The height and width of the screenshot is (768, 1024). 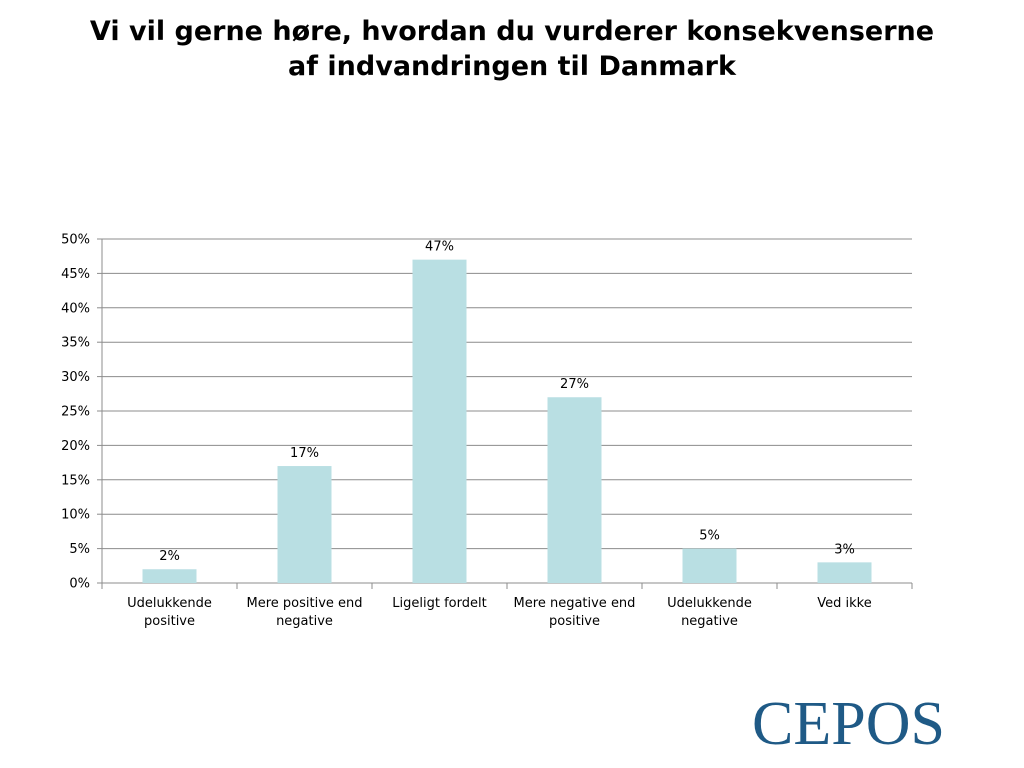 What do you see at coordinates (75, 412) in the screenshot?
I see `y-tick-label: 25%` at bounding box center [75, 412].